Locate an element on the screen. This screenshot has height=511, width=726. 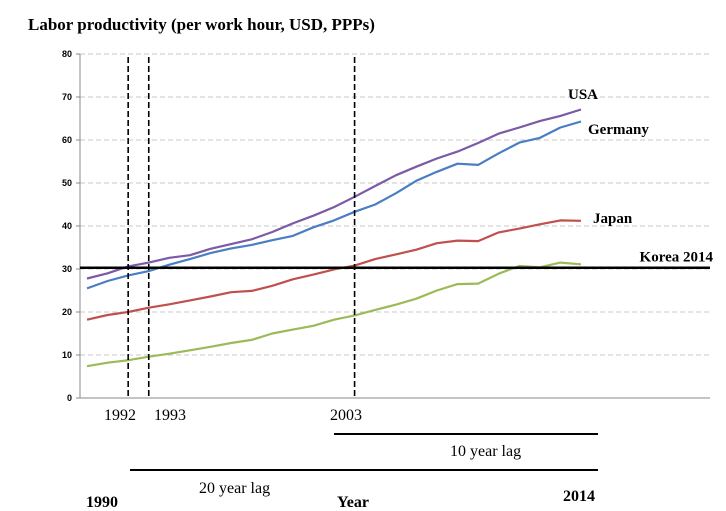
marker-label-2003: 2003 is located at coordinates (346, 415).